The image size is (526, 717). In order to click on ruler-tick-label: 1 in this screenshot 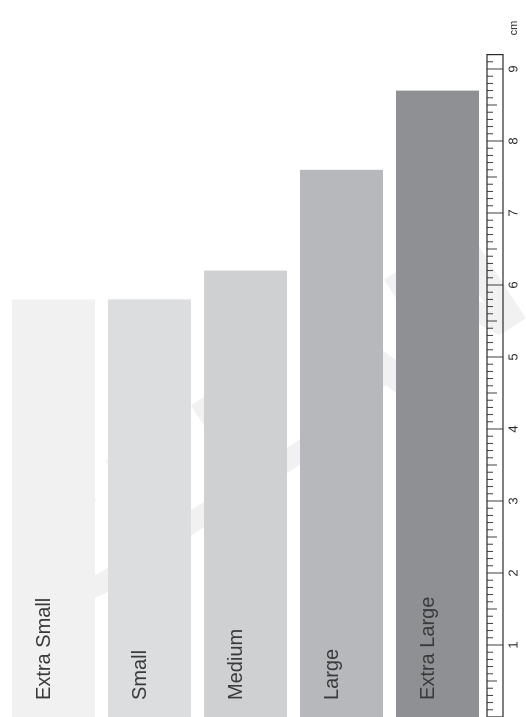, I will do `click(513, 644)`.